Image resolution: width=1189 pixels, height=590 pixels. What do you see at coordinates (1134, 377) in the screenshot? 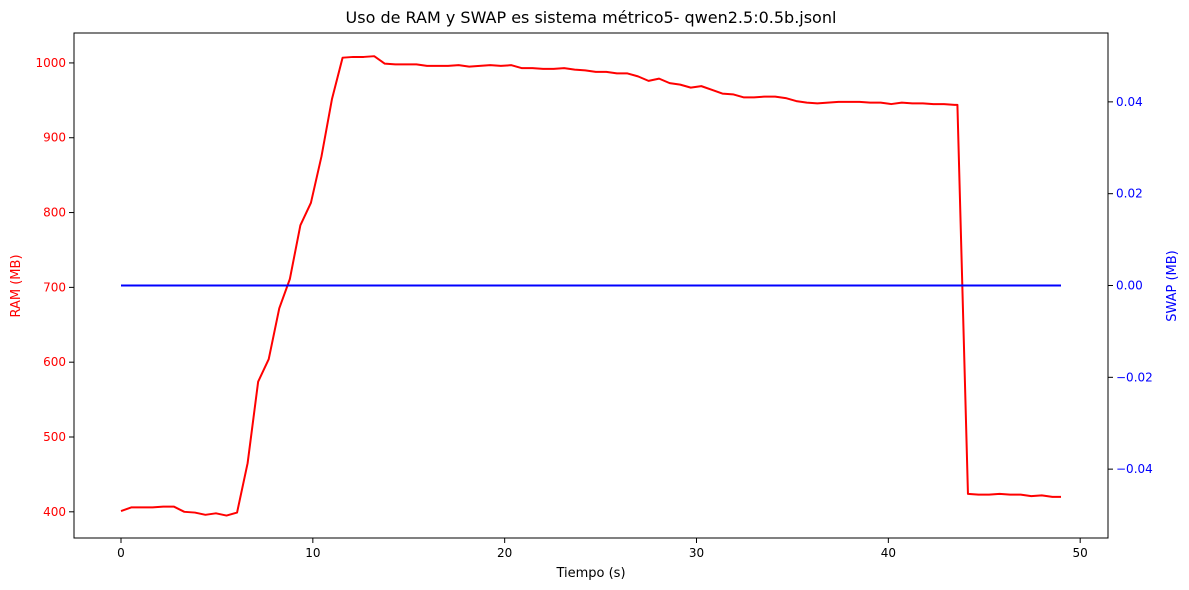
I see `y-right-tick-label: −0.02` at bounding box center [1134, 377].